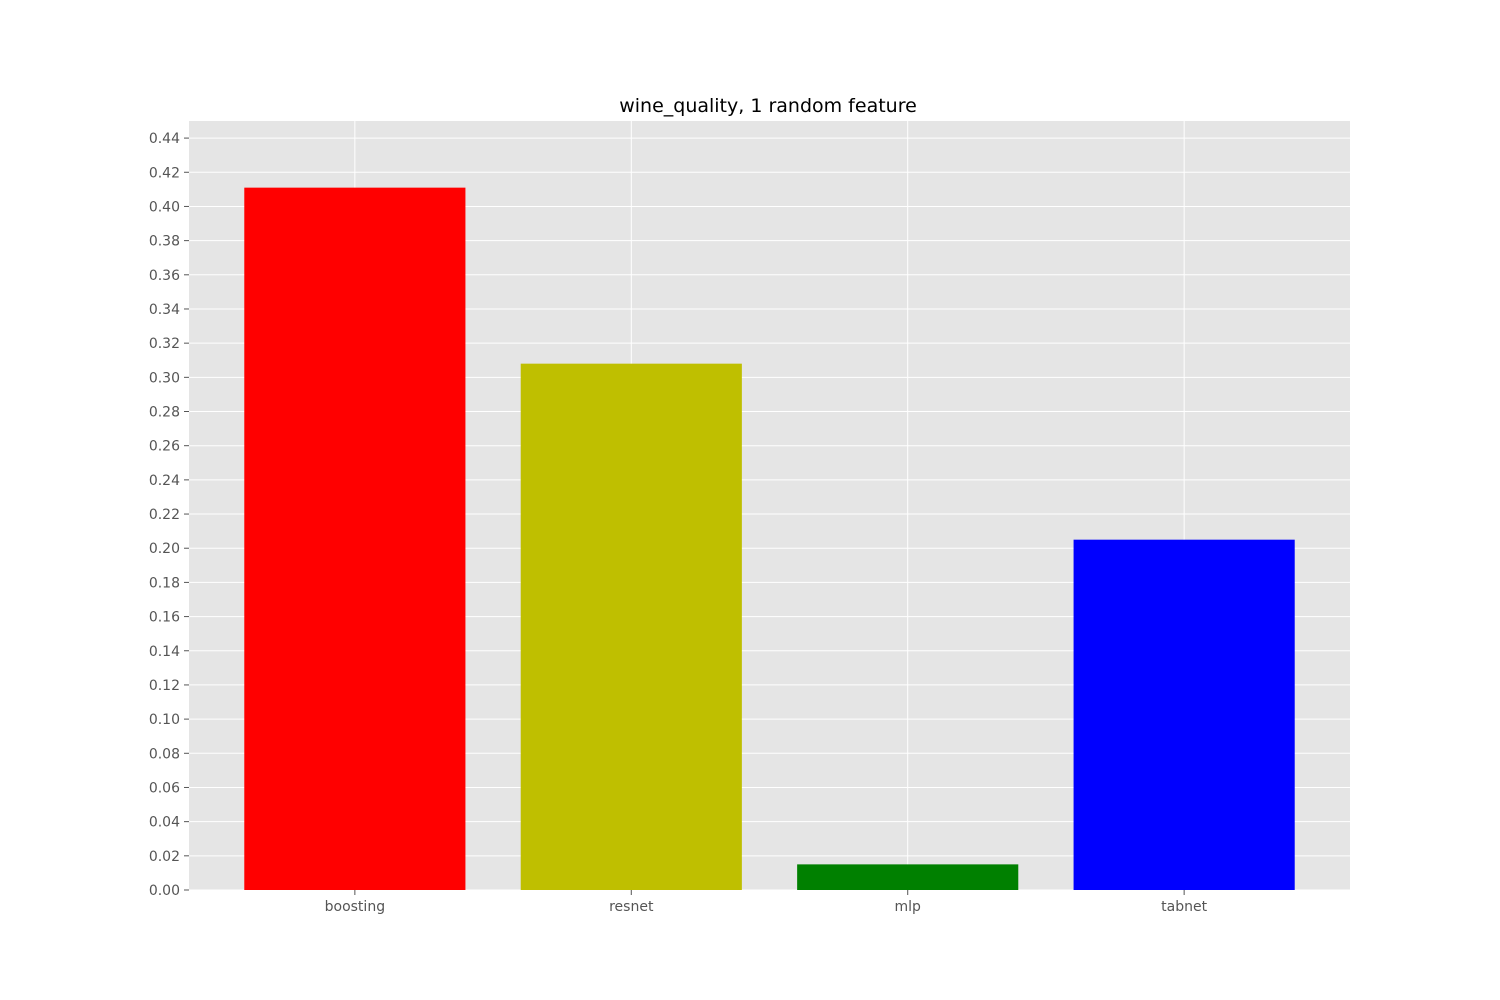  Describe the element at coordinates (164, 788) in the screenshot. I see `y-tick-label: 0.06` at that location.